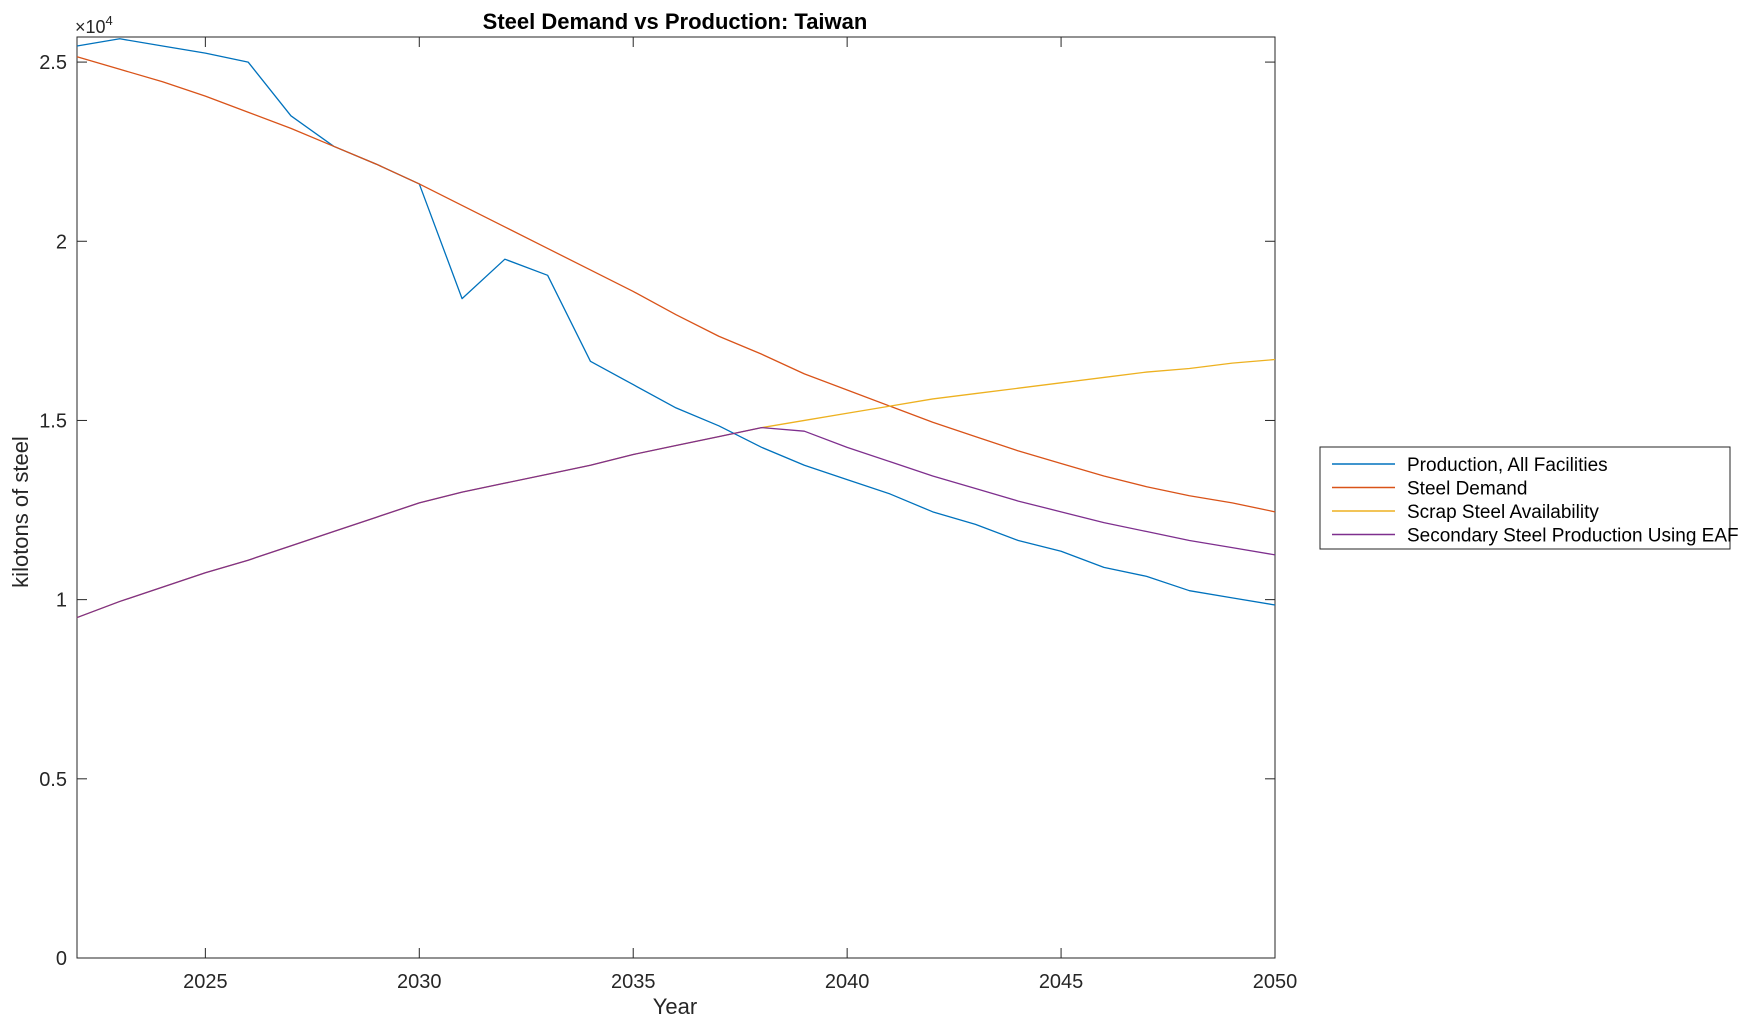  What do you see at coordinates (109, 20) in the screenshot?
I see `y-exponent-power: 4` at bounding box center [109, 20].